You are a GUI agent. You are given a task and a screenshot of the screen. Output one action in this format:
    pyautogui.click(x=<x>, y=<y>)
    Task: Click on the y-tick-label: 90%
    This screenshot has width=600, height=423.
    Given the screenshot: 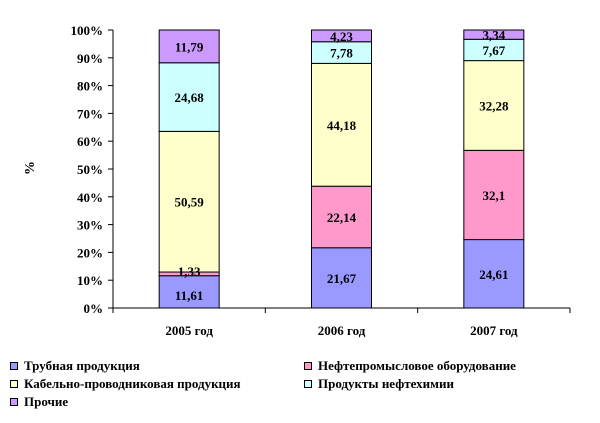 What is the action you would take?
    pyautogui.click(x=90, y=58)
    